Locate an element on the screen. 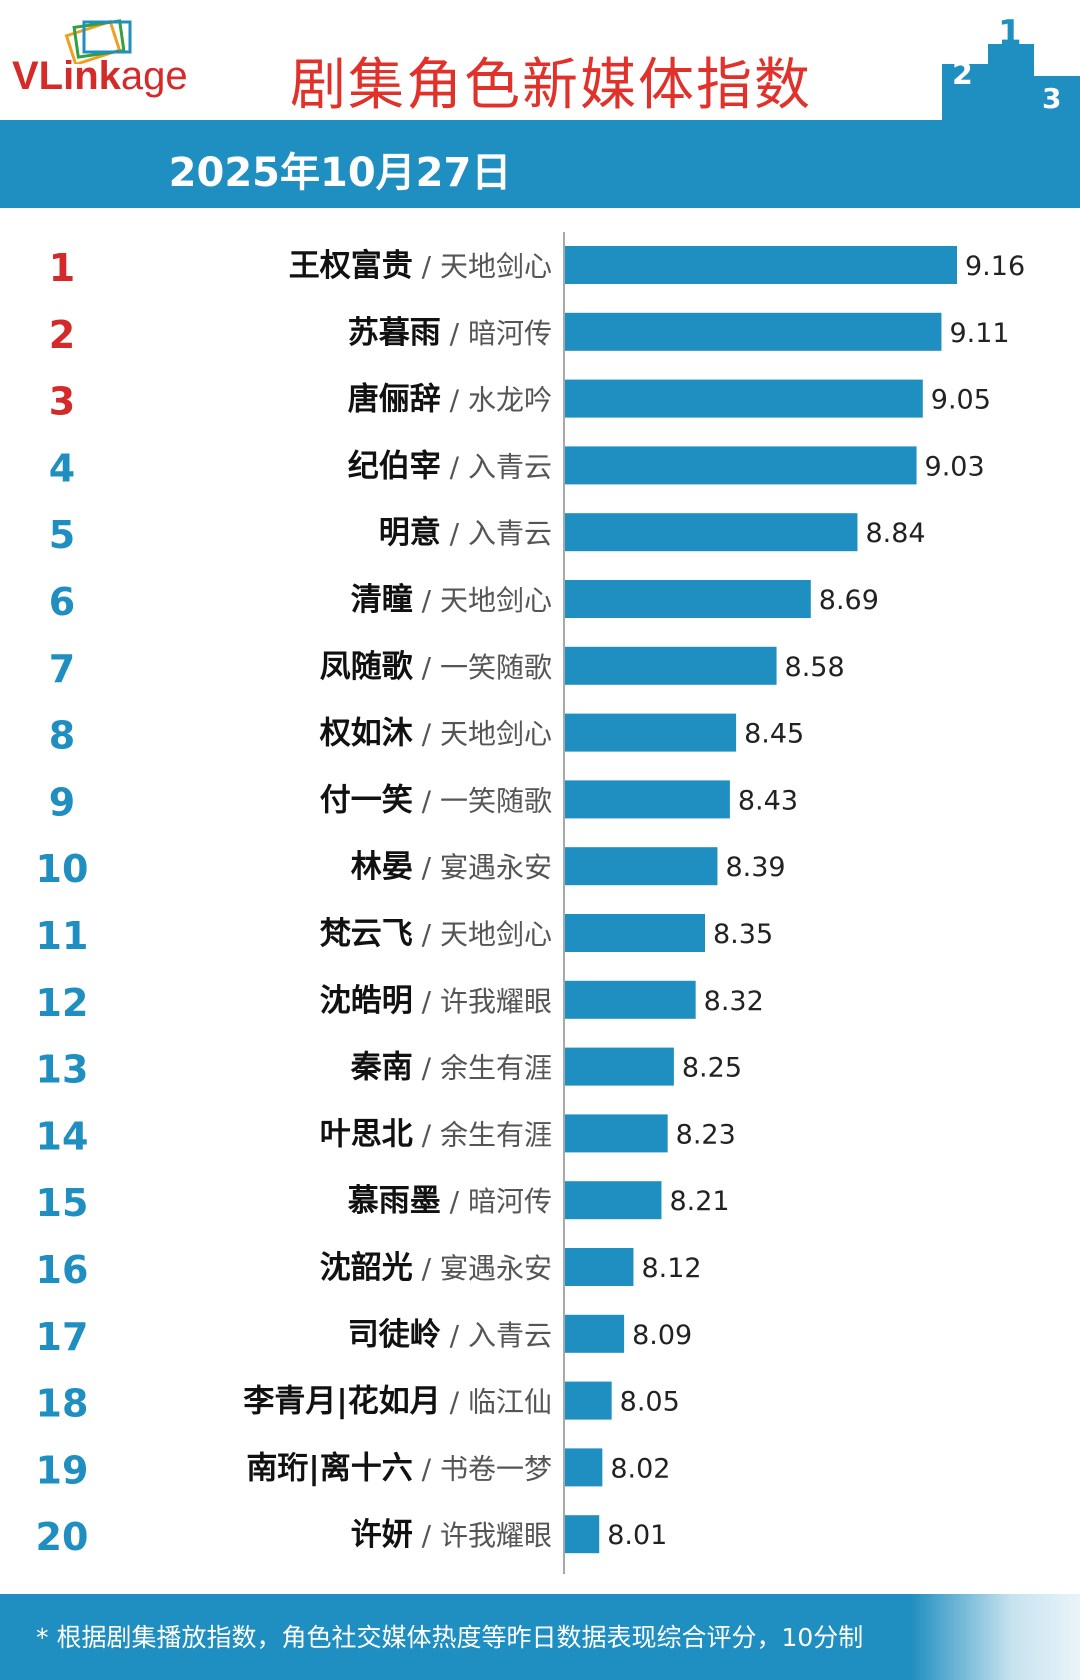  value-label: 8.45 is located at coordinates (774, 734).